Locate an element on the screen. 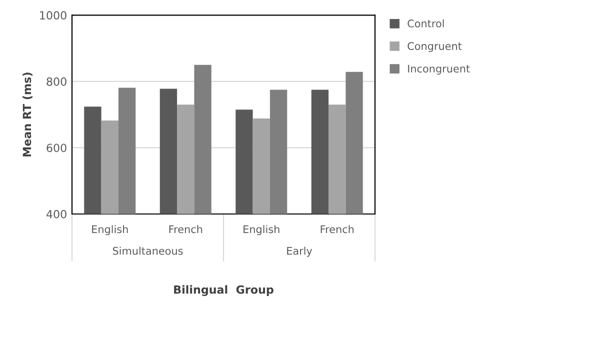 This screenshot has height=337, width=600. legend-label: Control is located at coordinates (426, 23).